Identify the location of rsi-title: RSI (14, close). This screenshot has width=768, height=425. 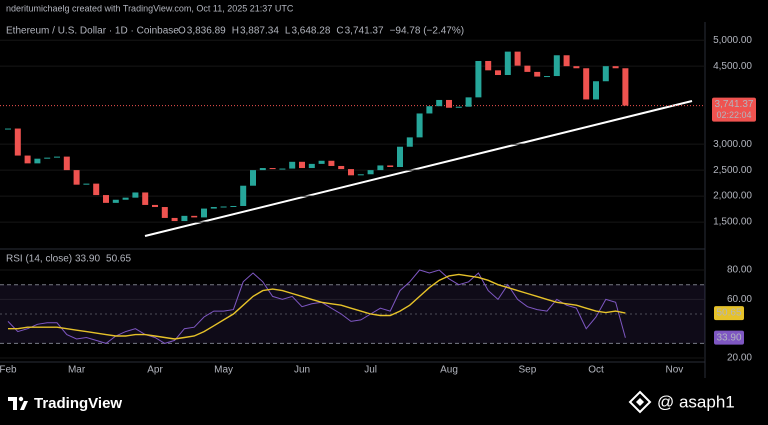
(39, 259).